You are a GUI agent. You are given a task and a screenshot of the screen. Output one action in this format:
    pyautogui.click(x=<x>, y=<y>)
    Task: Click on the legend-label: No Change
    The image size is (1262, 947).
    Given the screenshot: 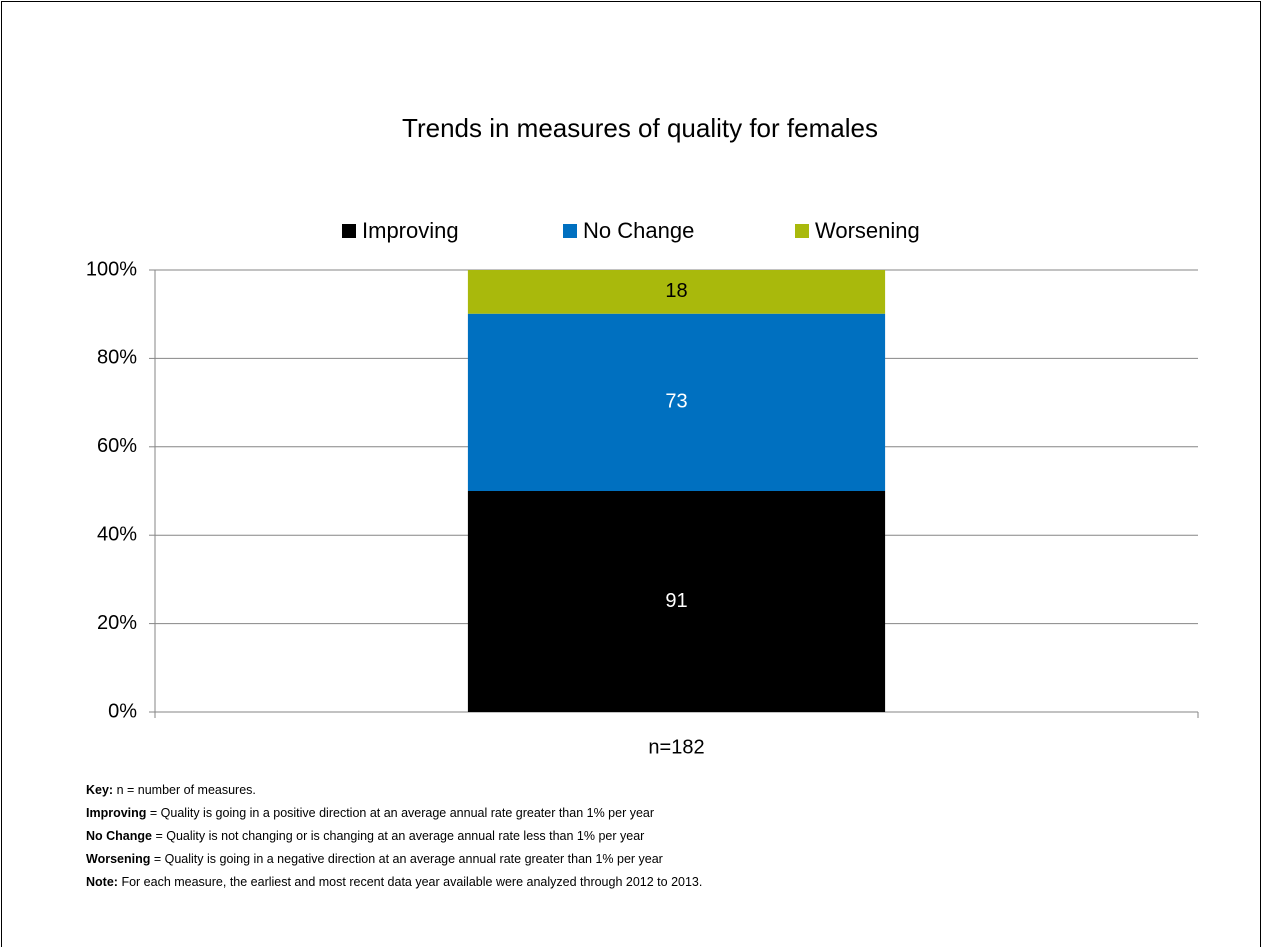 What is the action you would take?
    pyautogui.click(x=638, y=230)
    